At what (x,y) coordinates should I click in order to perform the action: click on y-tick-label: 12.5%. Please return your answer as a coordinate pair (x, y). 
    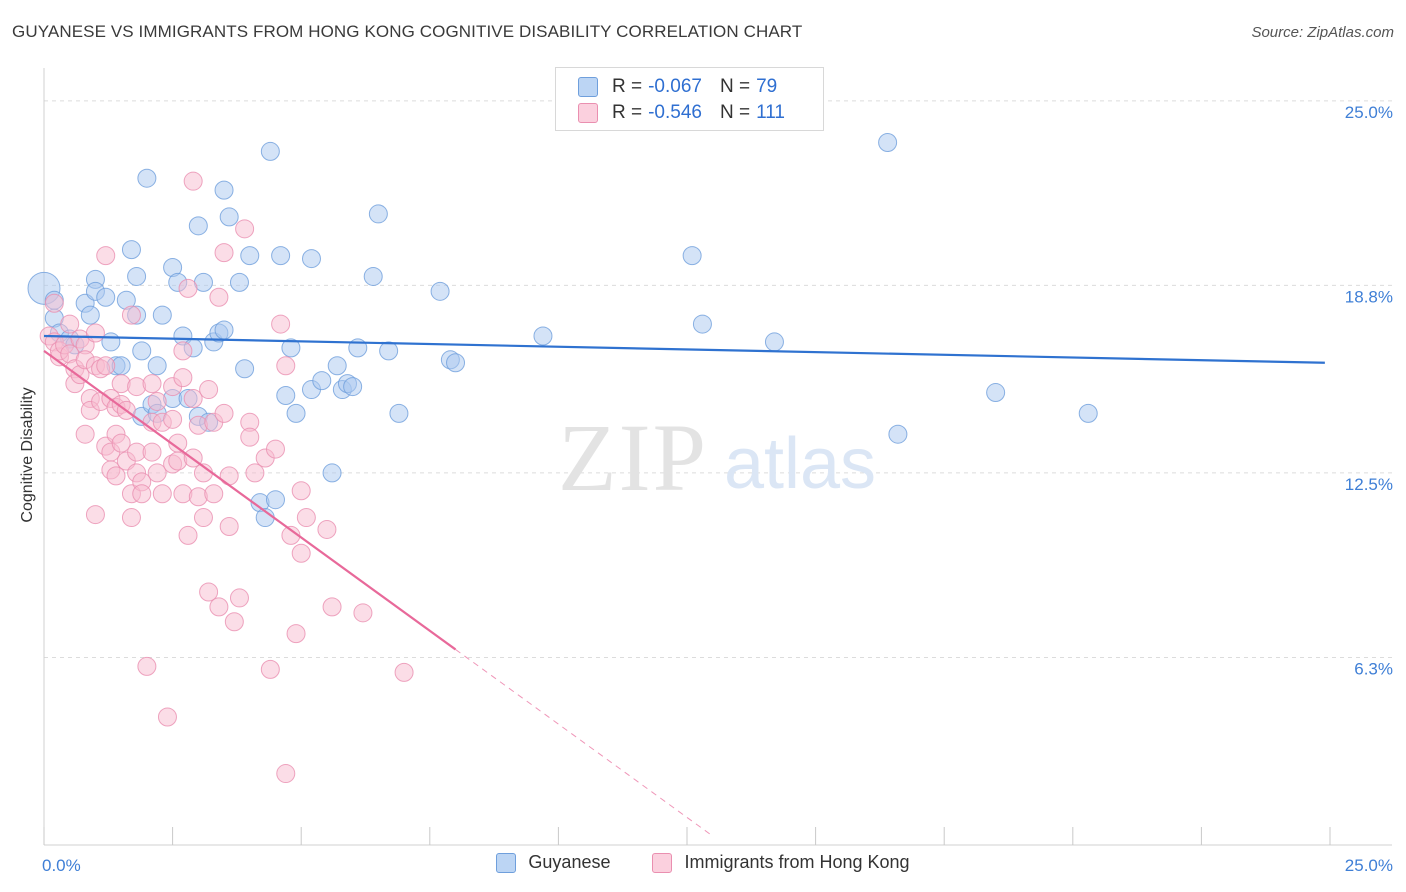
    Looking at the image, I should click on (1369, 484).